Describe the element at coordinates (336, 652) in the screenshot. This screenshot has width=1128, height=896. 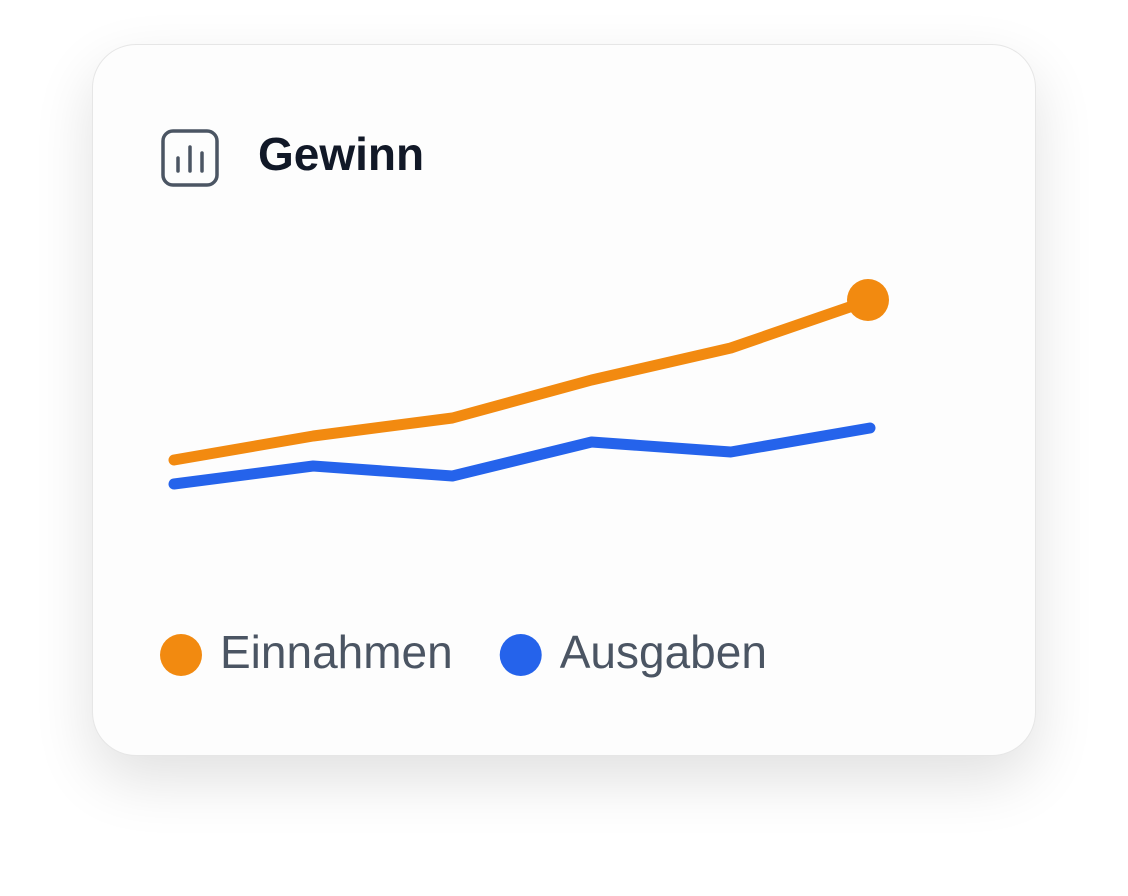
I see `legend-label: Einnahmen` at that location.